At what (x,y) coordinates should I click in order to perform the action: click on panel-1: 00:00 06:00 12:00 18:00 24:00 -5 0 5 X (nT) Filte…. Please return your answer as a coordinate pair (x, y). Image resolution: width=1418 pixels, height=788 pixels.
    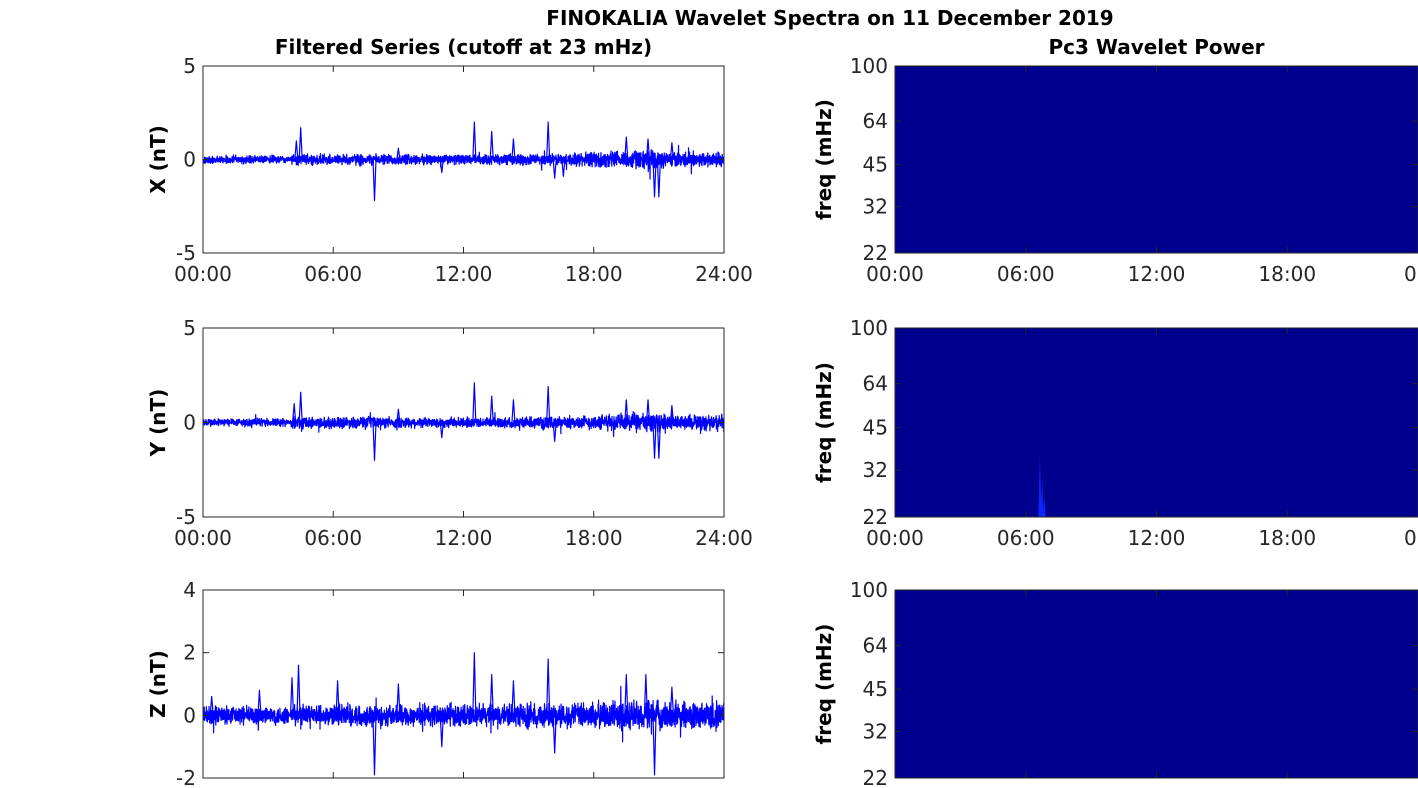
    Looking at the image, I should click on (449, 160).